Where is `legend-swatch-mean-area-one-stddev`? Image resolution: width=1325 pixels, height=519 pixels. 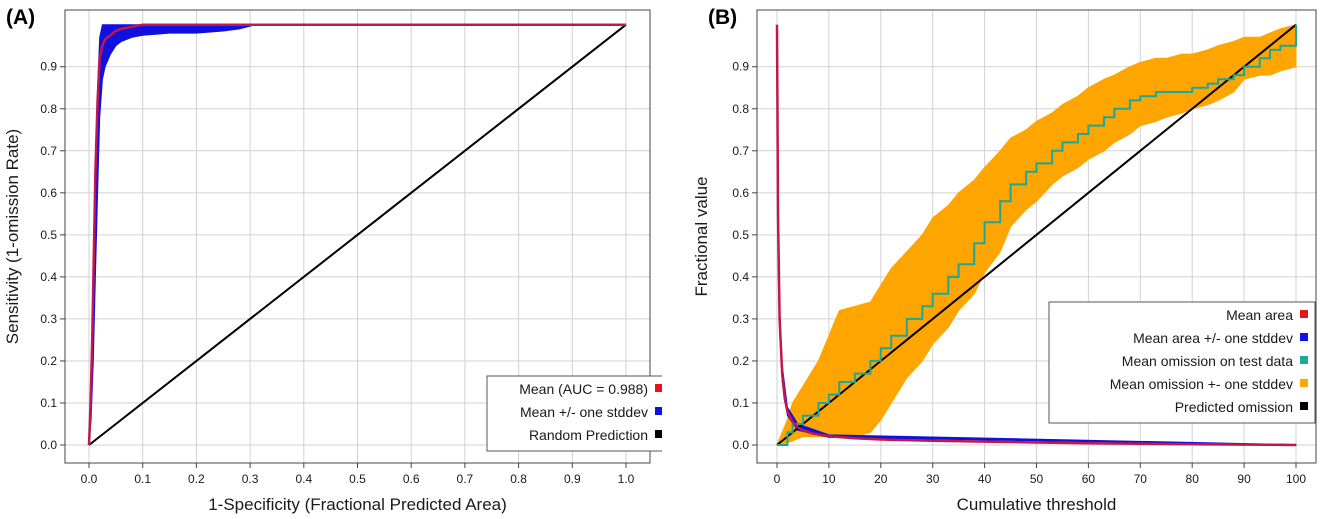 legend-swatch-mean-area-one-stddev is located at coordinates (1304, 337).